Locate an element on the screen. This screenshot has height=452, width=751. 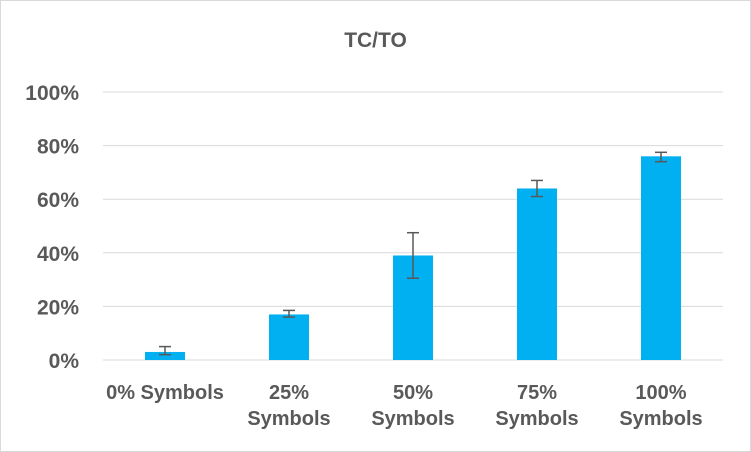
x-tick-label: 0% Symbols is located at coordinates (165, 393).